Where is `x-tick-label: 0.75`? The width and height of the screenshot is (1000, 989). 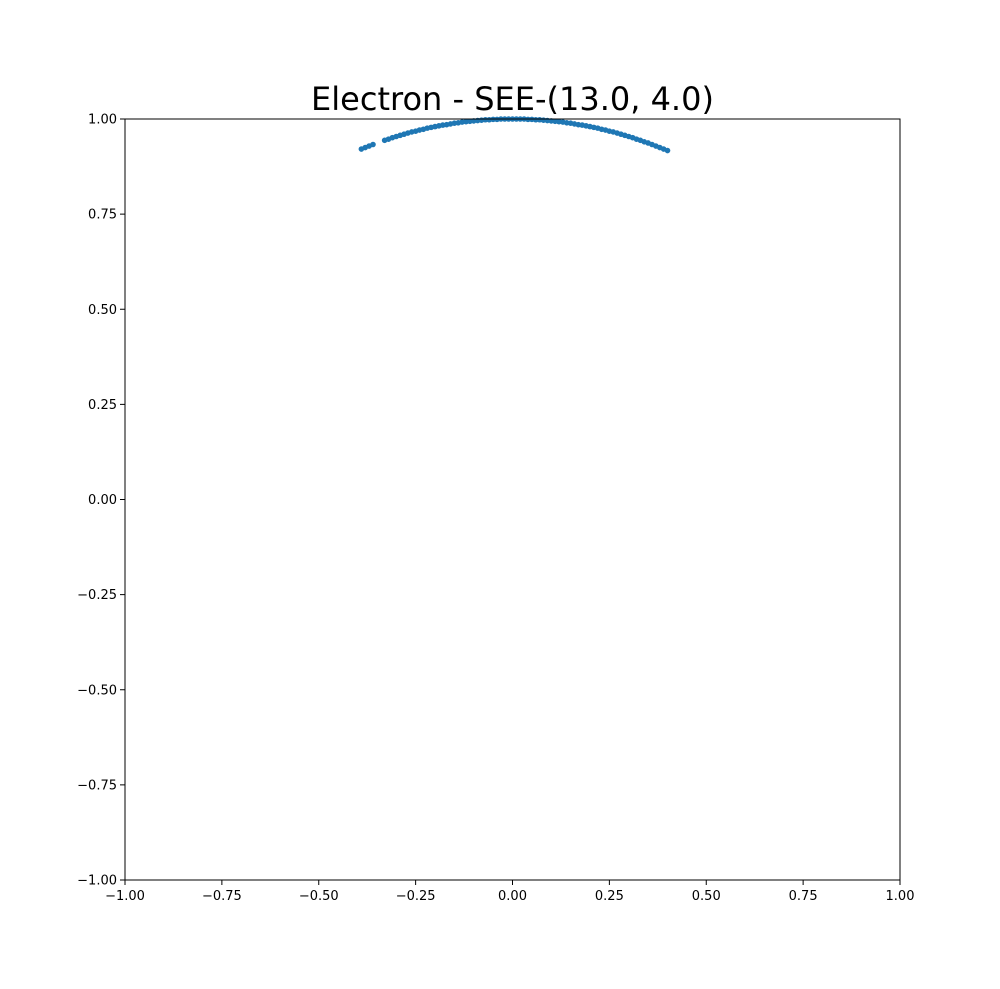
x-tick-label: 0.75 is located at coordinates (803, 896).